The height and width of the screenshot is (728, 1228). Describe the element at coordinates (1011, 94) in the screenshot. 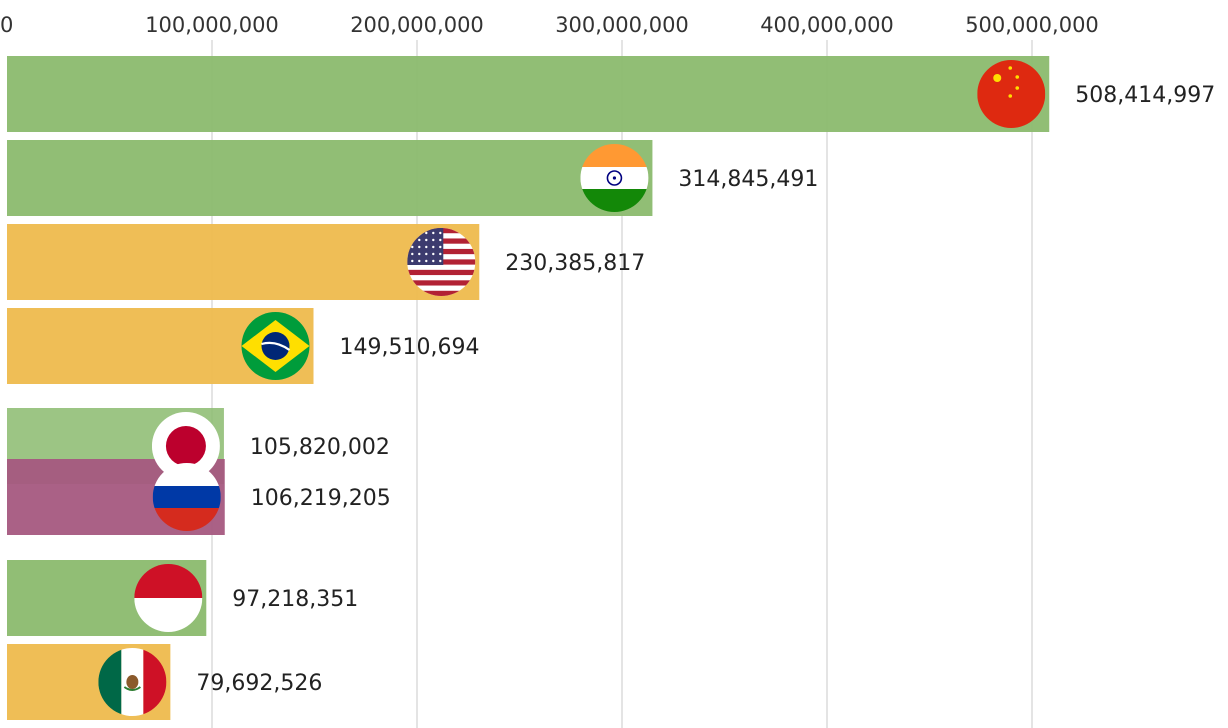

I see `china-flag-icon` at that location.